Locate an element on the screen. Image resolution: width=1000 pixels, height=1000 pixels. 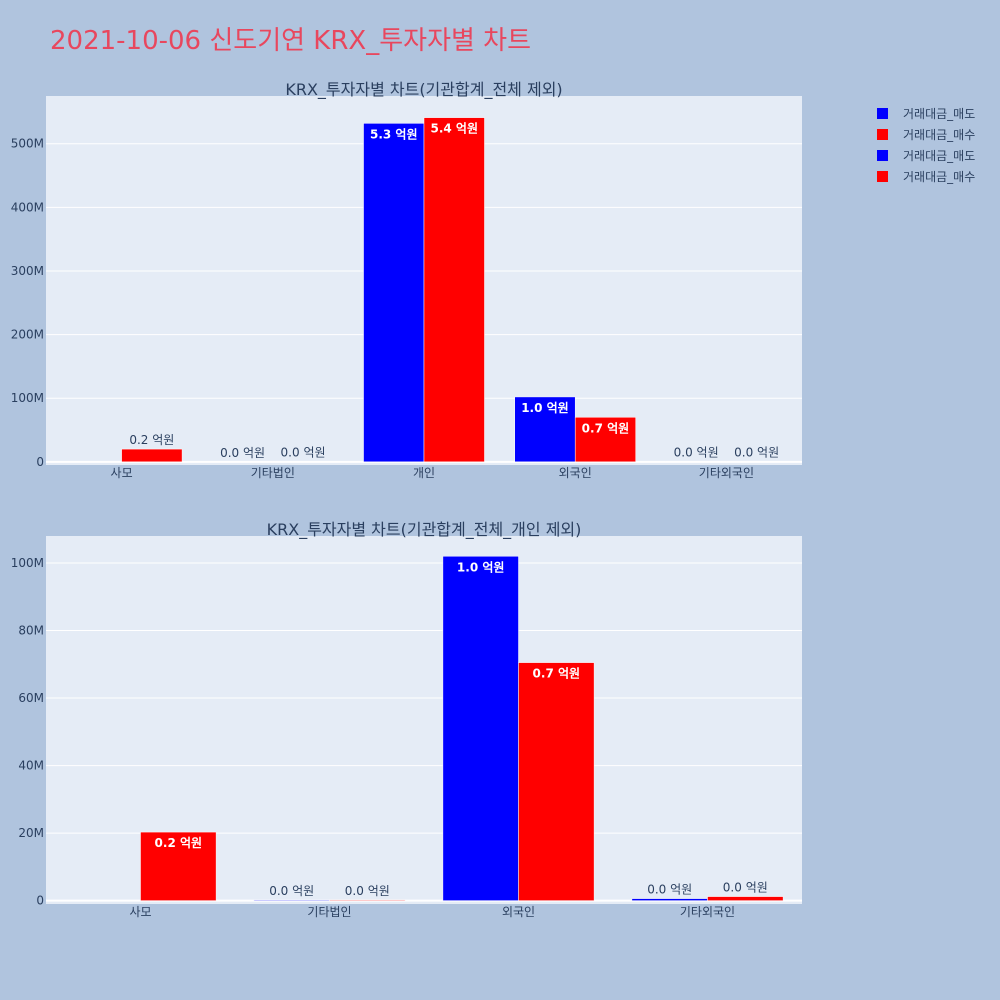
y-tick-label: 200M is located at coordinates (27, 335).